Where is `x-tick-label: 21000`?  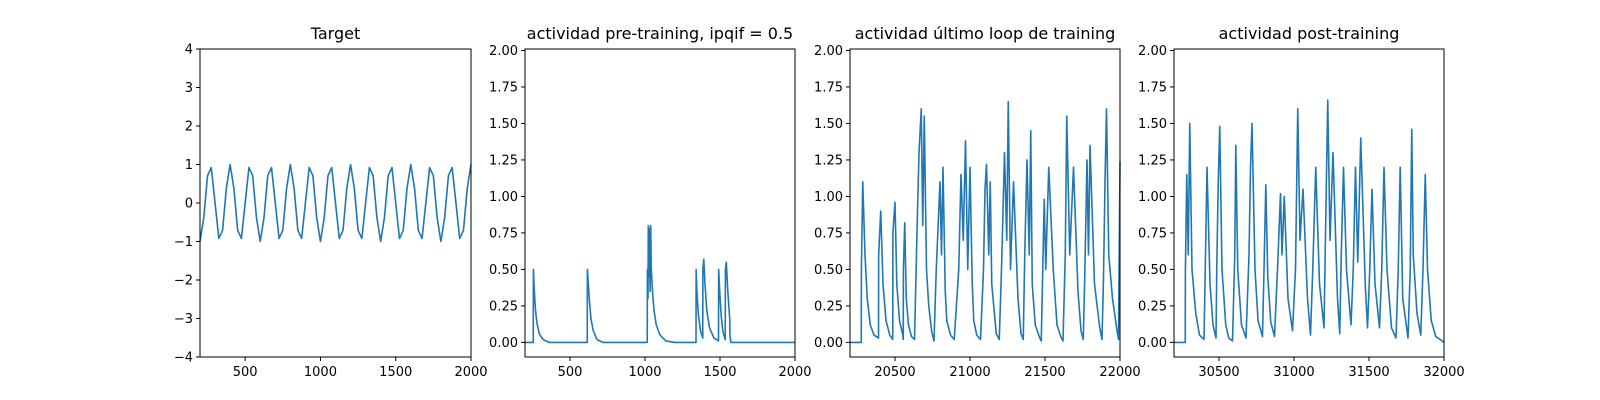 x-tick-label: 21000 is located at coordinates (969, 372).